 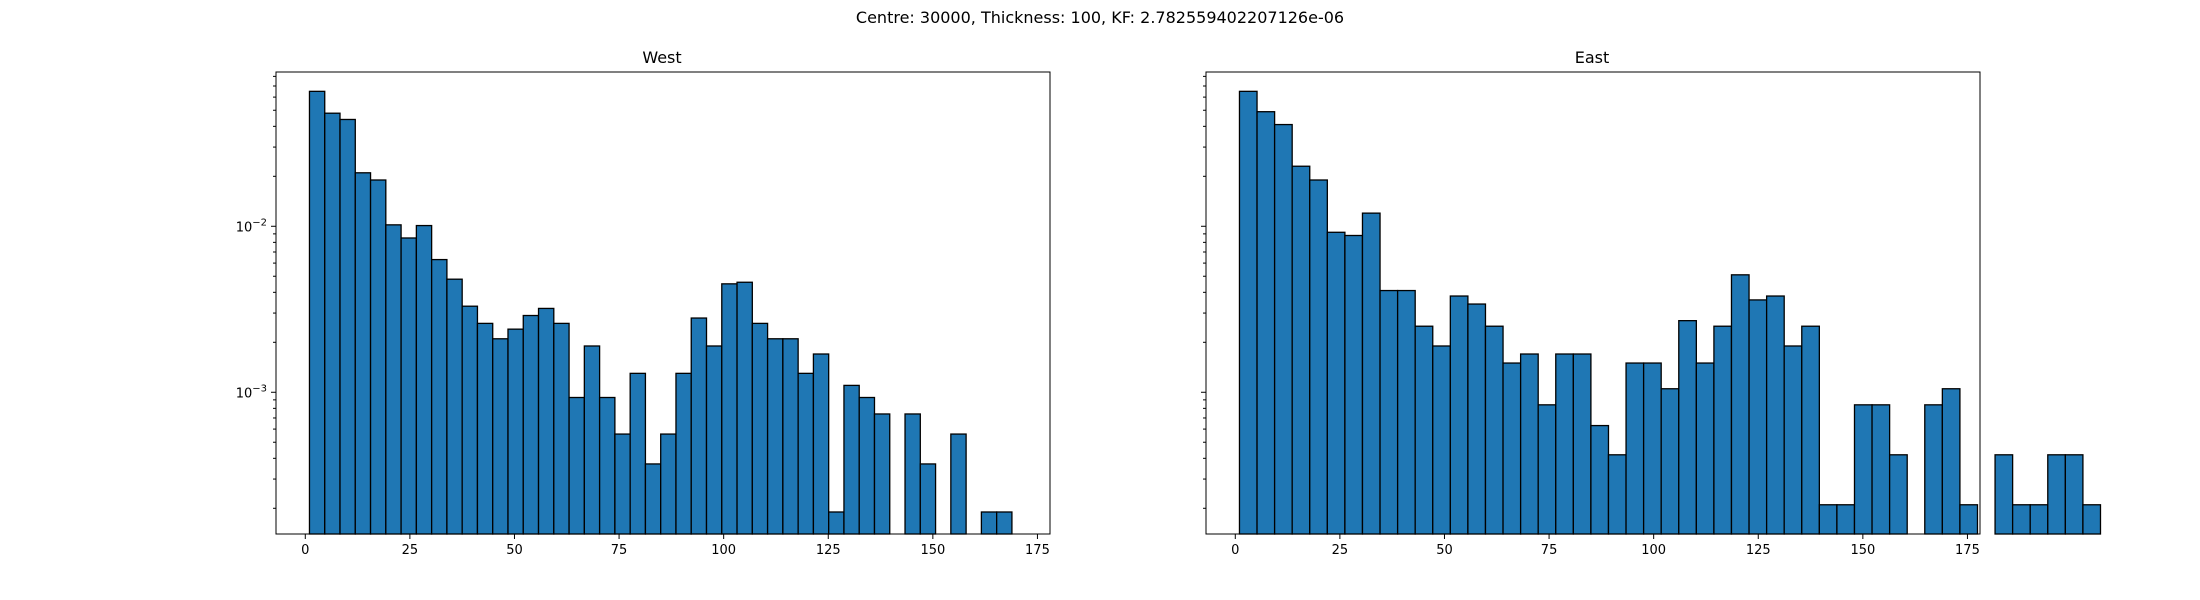 I want to click on east-y-ticks, so click(x=1203, y=292).